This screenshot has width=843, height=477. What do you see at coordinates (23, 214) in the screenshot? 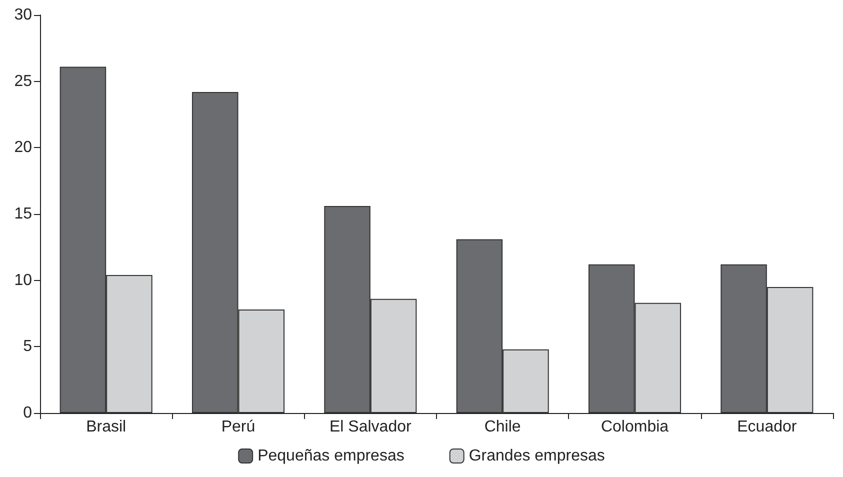
I see `y-tick-label: 15` at bounding box center [23, 214].